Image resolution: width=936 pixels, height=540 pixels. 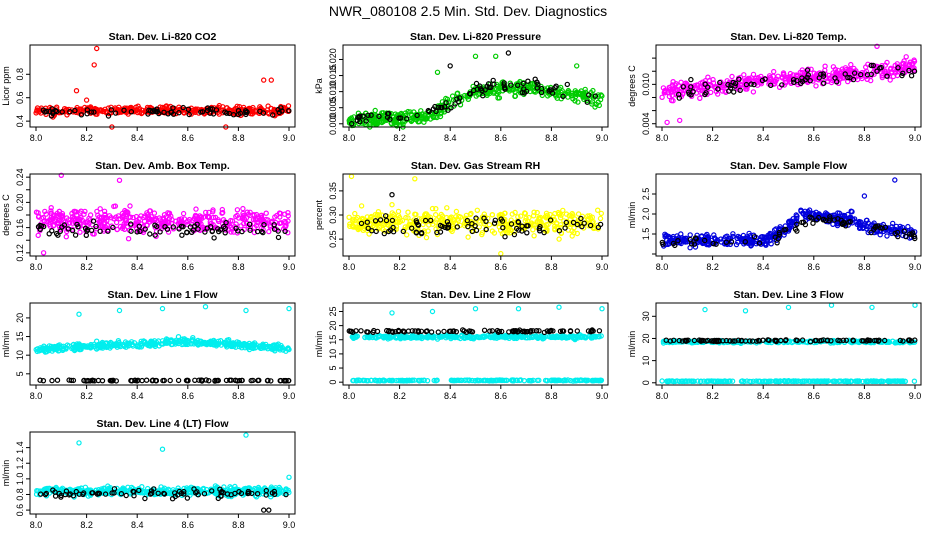 I want to click on x-tick-label: 9.0, so click(x=915, y=267).